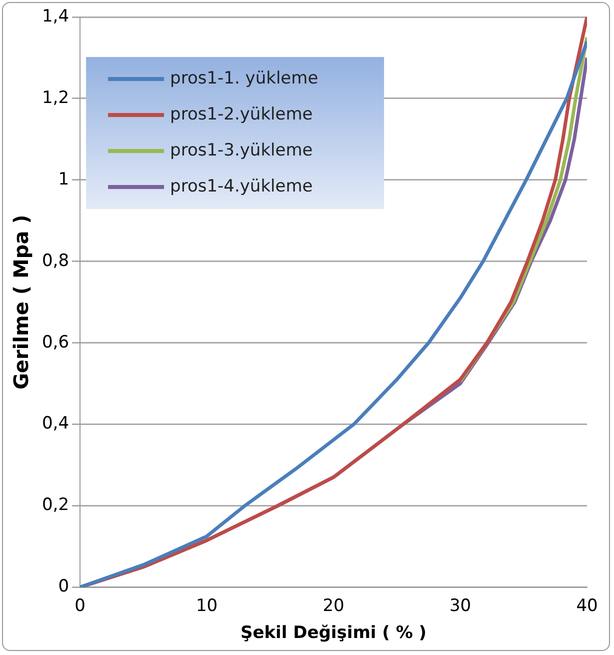 The width and height of the screenshot is (614, 655). What do you see at coordinates (241, 186) in the screenshot?
I see `legend-label: pros1-4.yükleme` at bounding box center [241, 186].